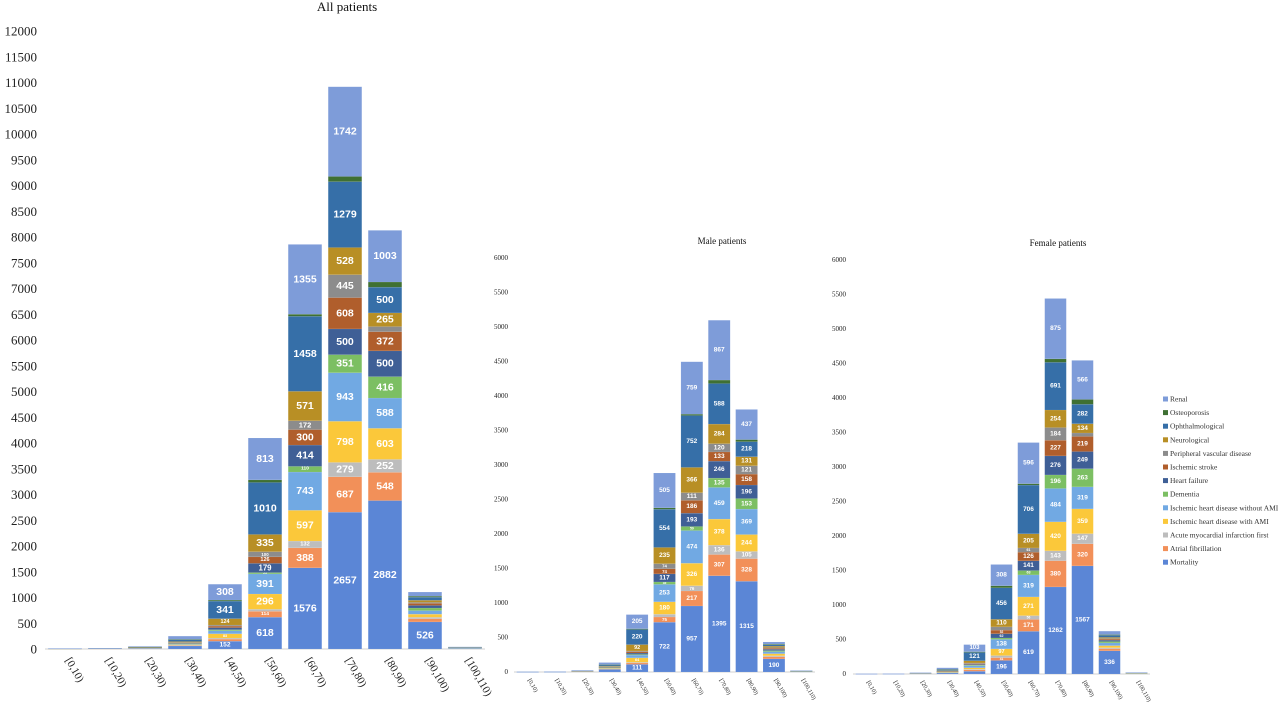 This screenshot has height=707, width=1280. Describe the element at coordinates (345, 313) in the screenshot. I see `data-label: 608` at that location.